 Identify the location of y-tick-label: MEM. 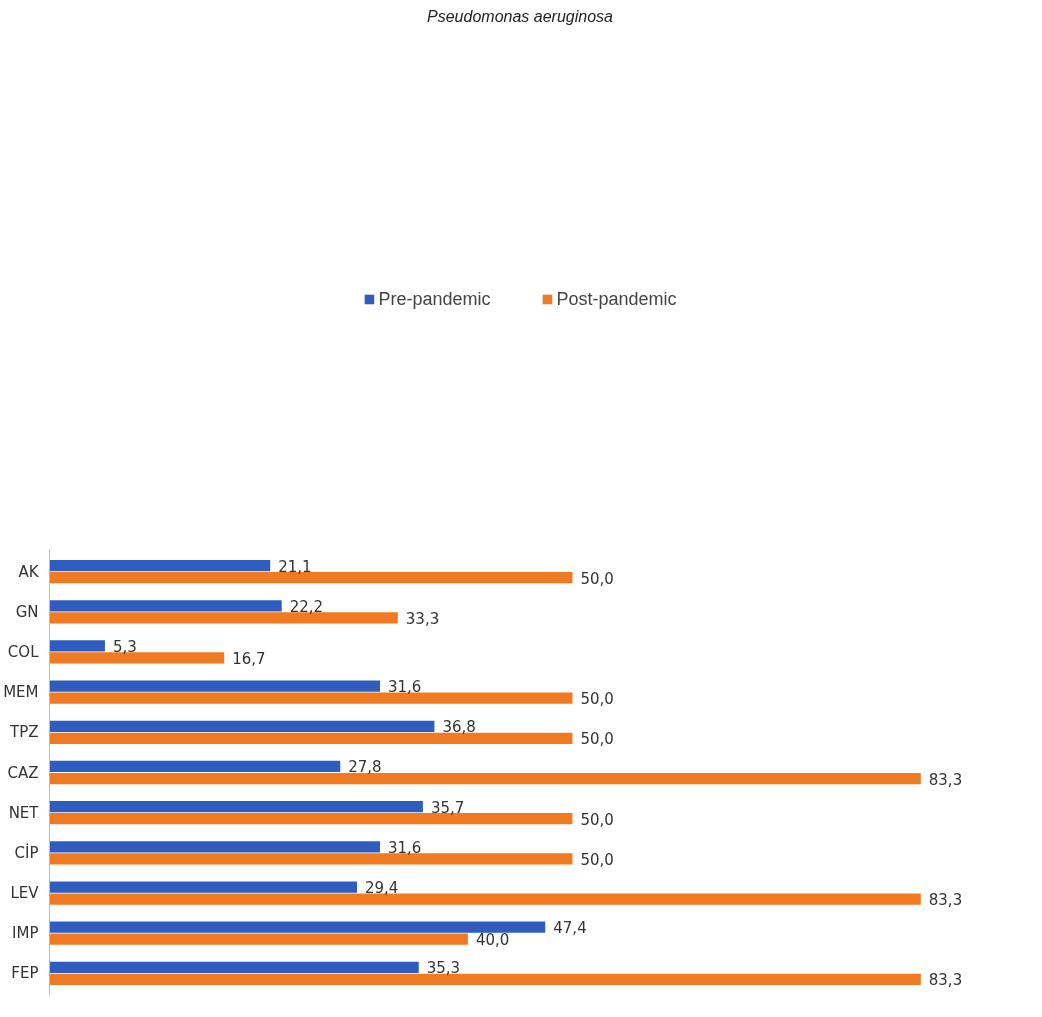
(21, 692).